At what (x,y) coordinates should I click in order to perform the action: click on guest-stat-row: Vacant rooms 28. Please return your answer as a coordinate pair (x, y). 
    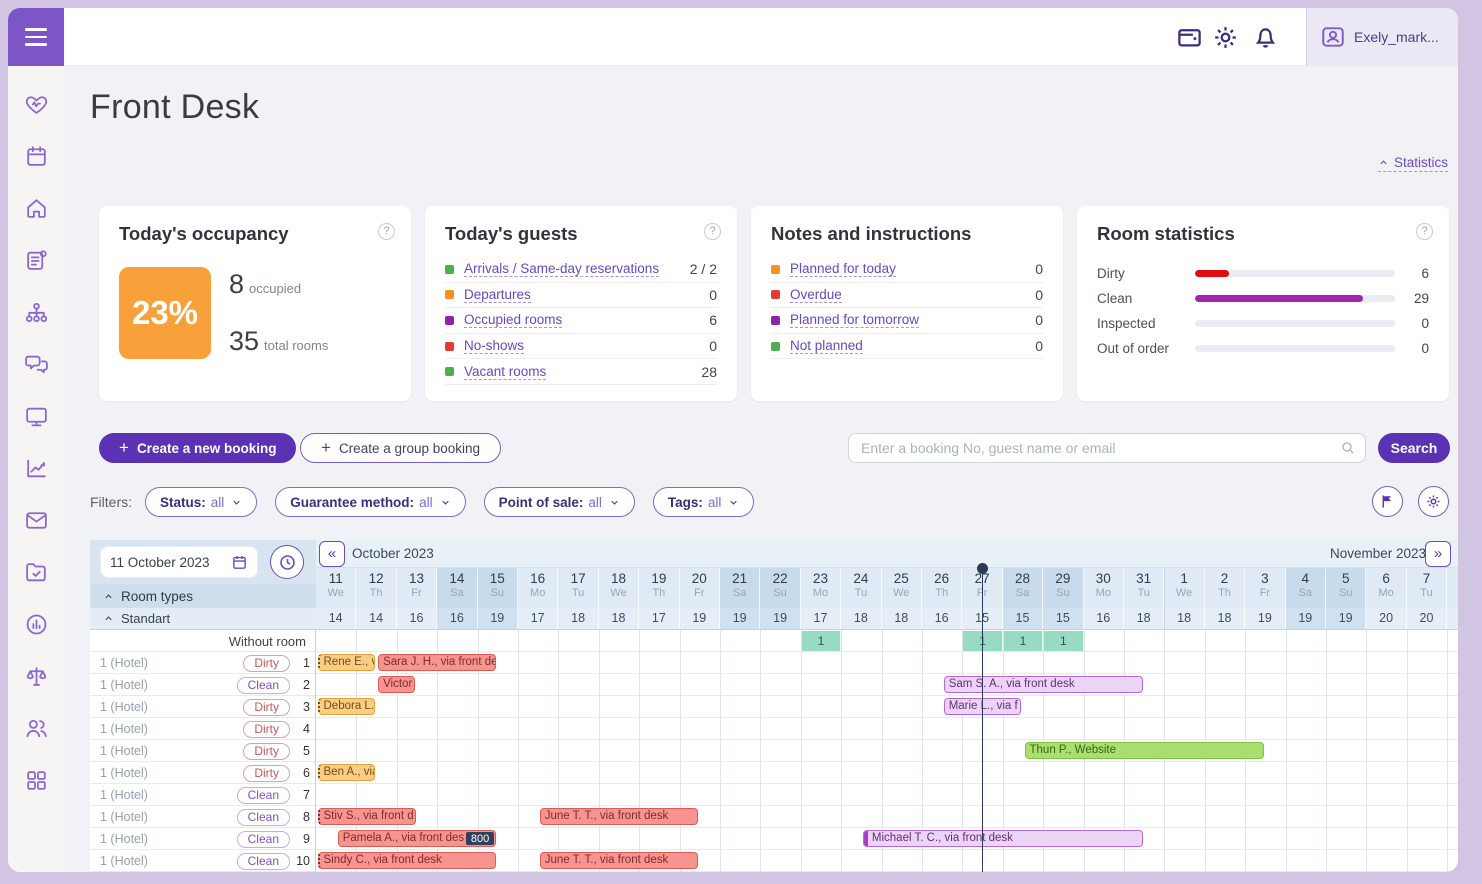
    Looking at the image, I should click on (581, 372).